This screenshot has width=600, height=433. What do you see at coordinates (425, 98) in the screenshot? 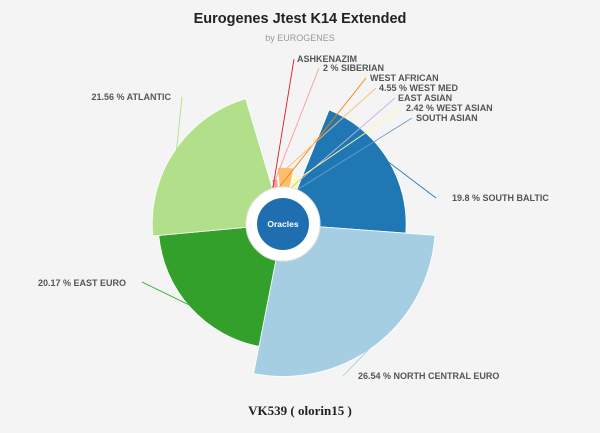
I see `data-label-east-asian: EAST ASIAN` at bounding box center [425, 98].